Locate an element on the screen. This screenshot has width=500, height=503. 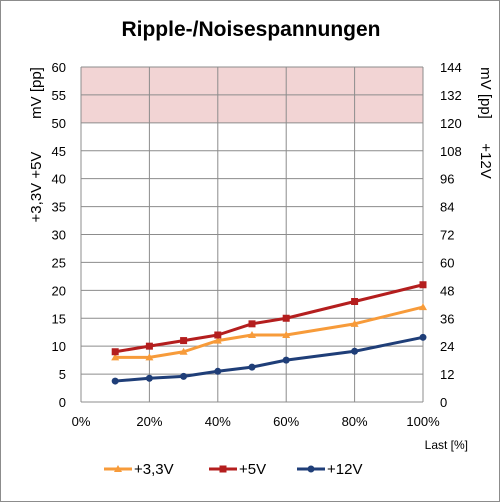
y-tick-label-left: 60 is located at coordinates (59, 67).